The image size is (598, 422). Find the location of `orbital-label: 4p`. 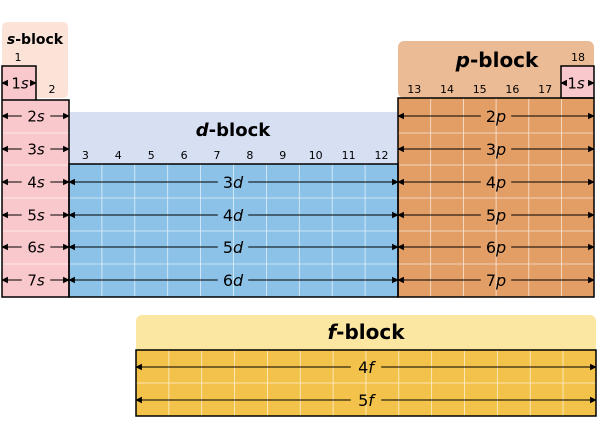

orbital-label: 4p is located at coordinates (496, 182).